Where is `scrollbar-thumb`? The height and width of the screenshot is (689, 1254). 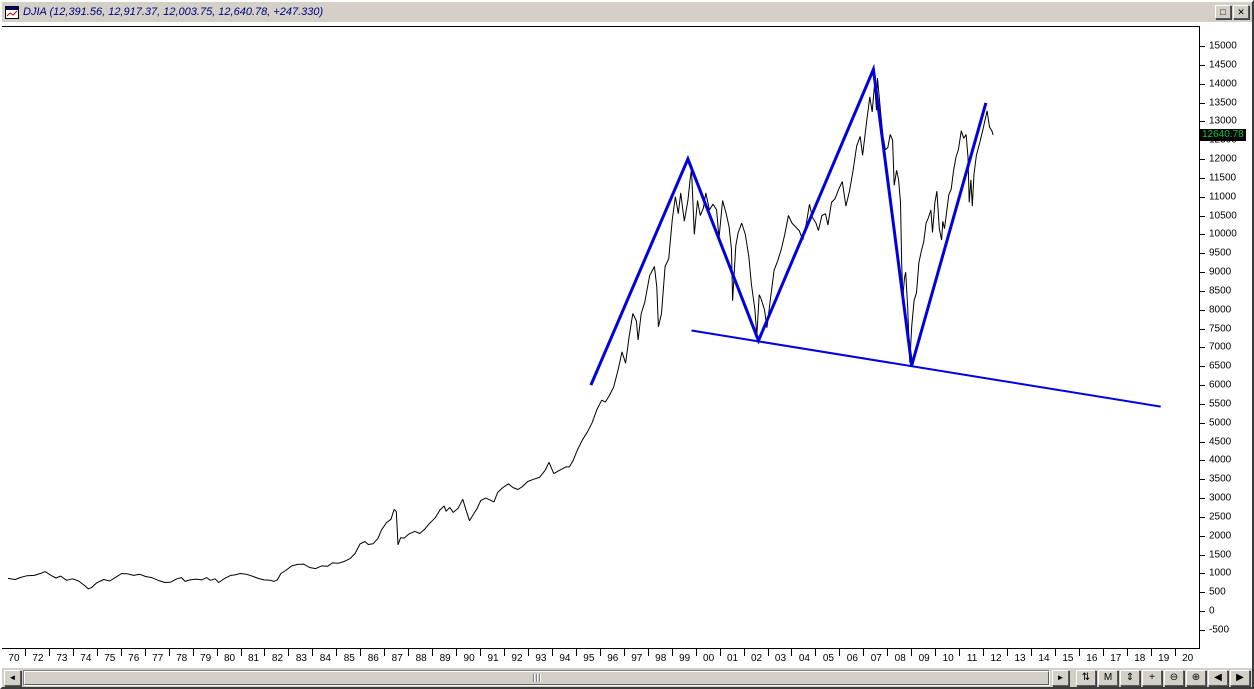 scrollbar-thumb is located at coordinates (536, 677).